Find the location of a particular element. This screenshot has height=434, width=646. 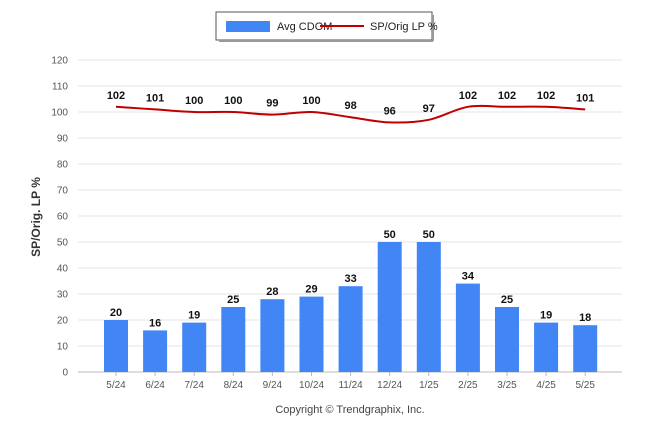

bar-value-label: 33 is located at coordinates (350, 279).